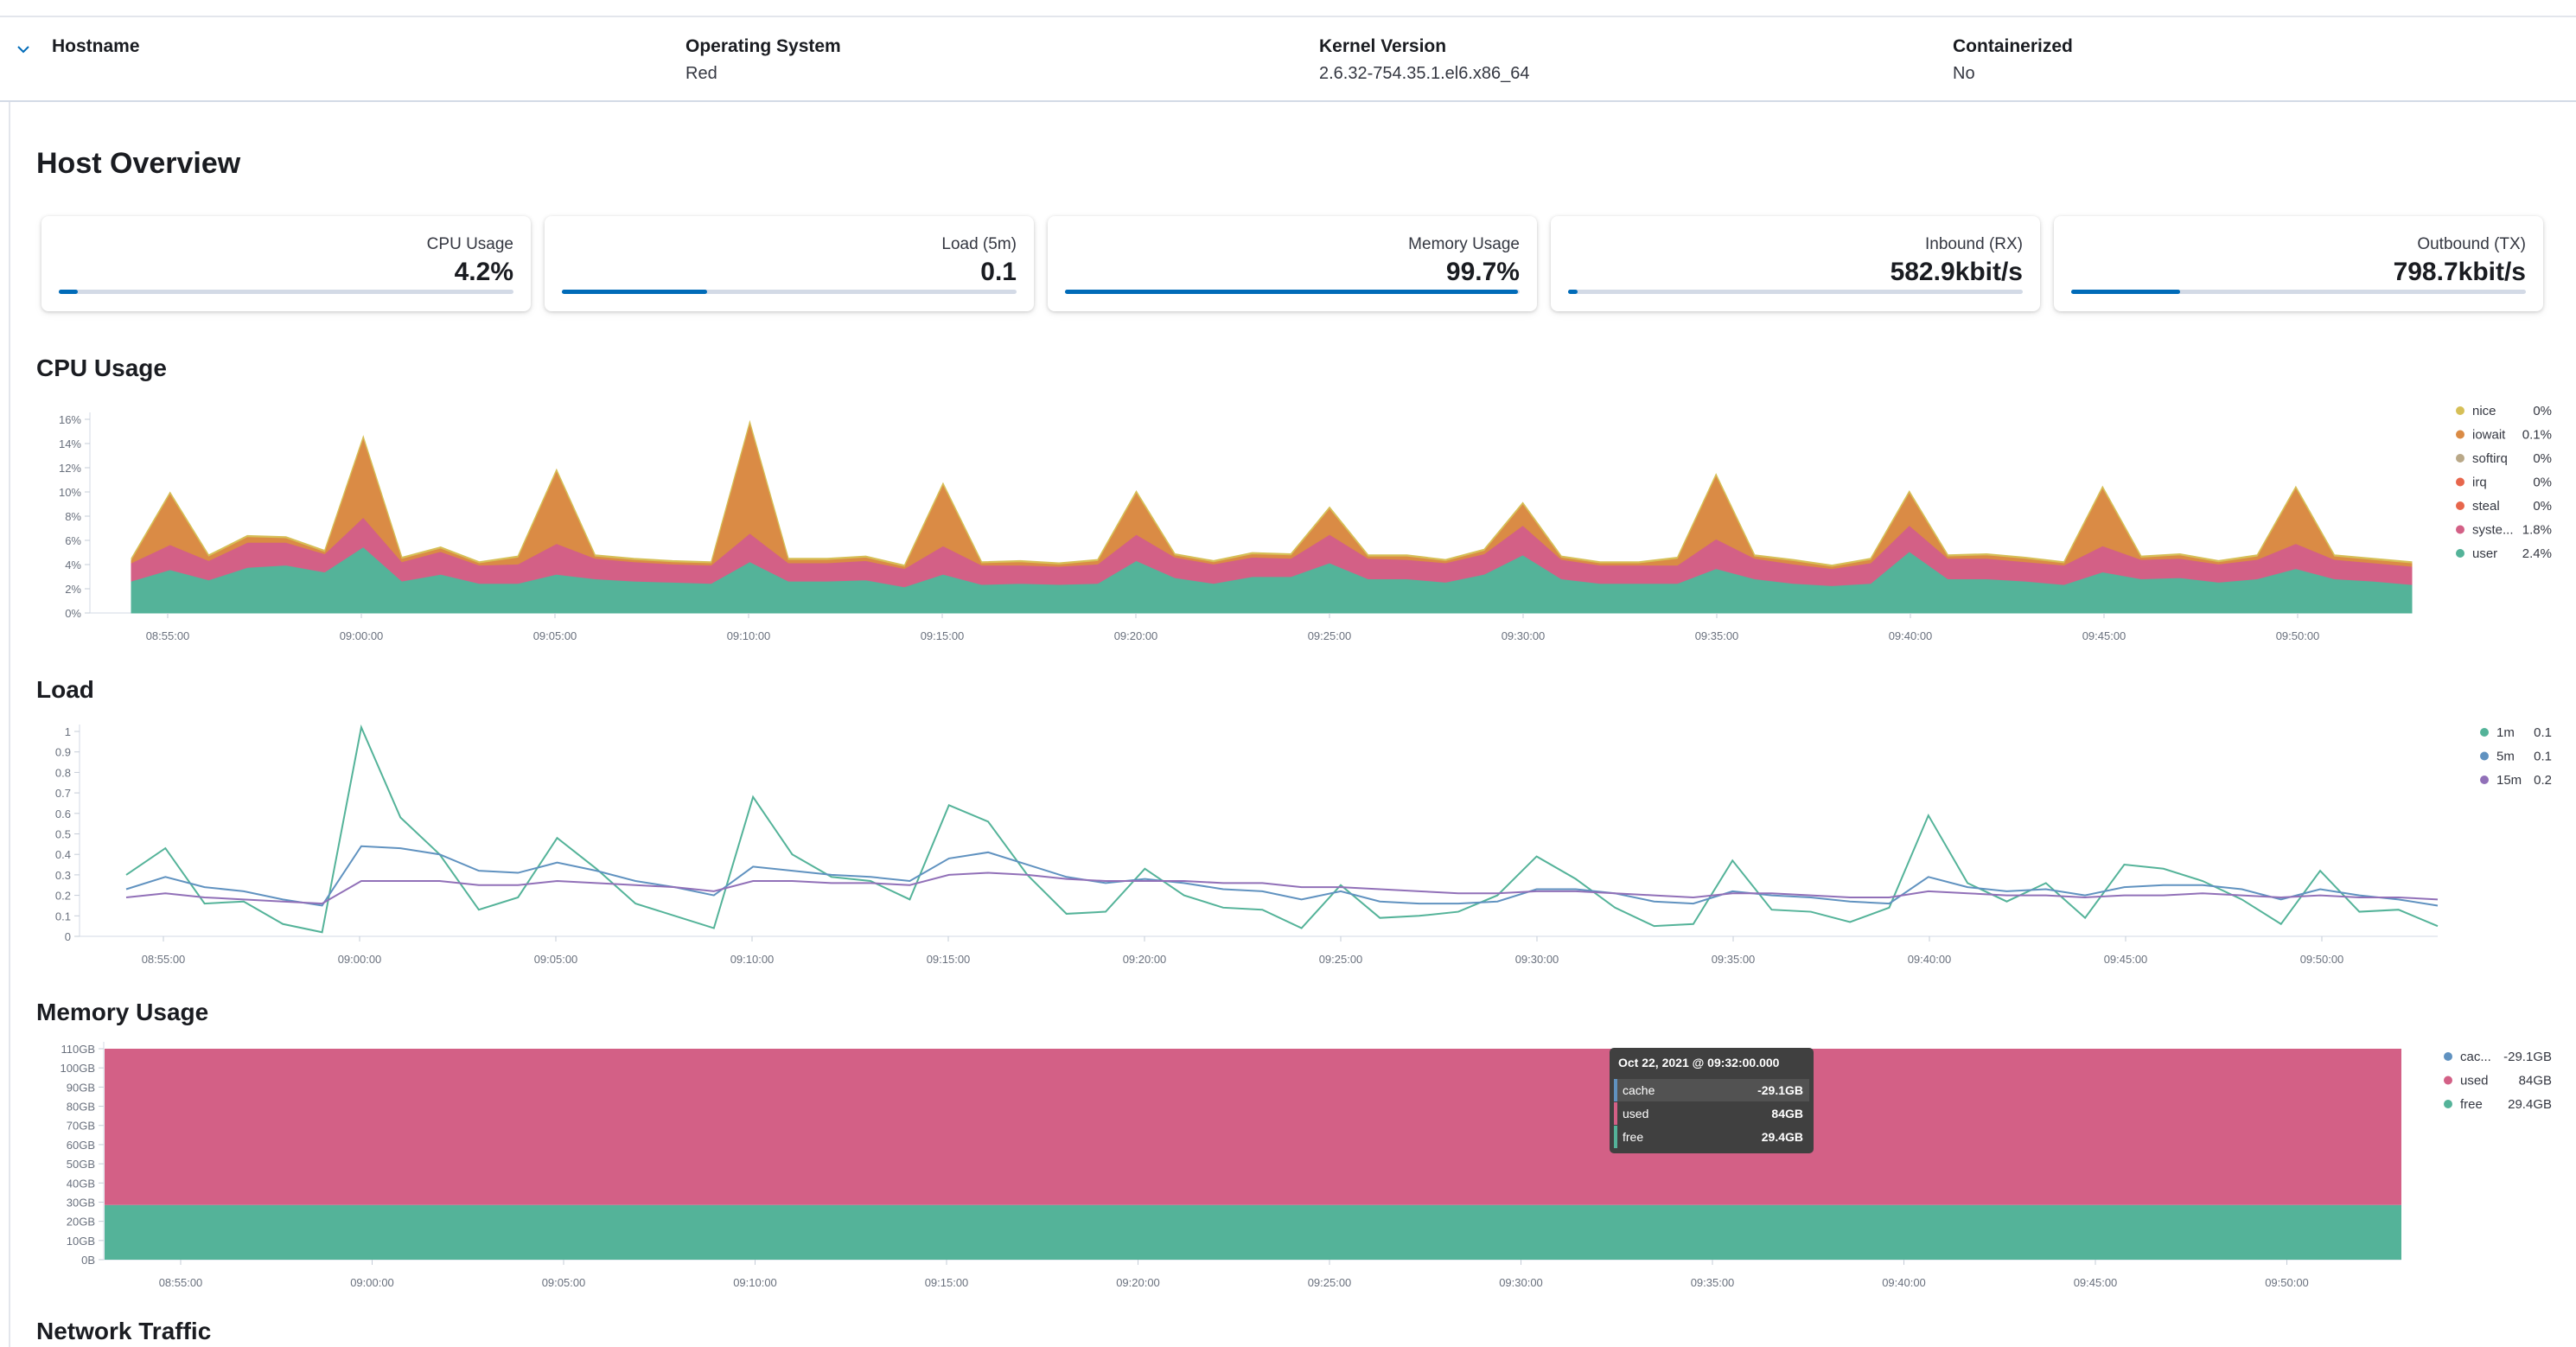 The height and width of the screenshot is (1347, 2576). Describe the element at coordinates (1780, 1090) in the screenshot. I see `tooltip-value: -29.1GB` at that location.